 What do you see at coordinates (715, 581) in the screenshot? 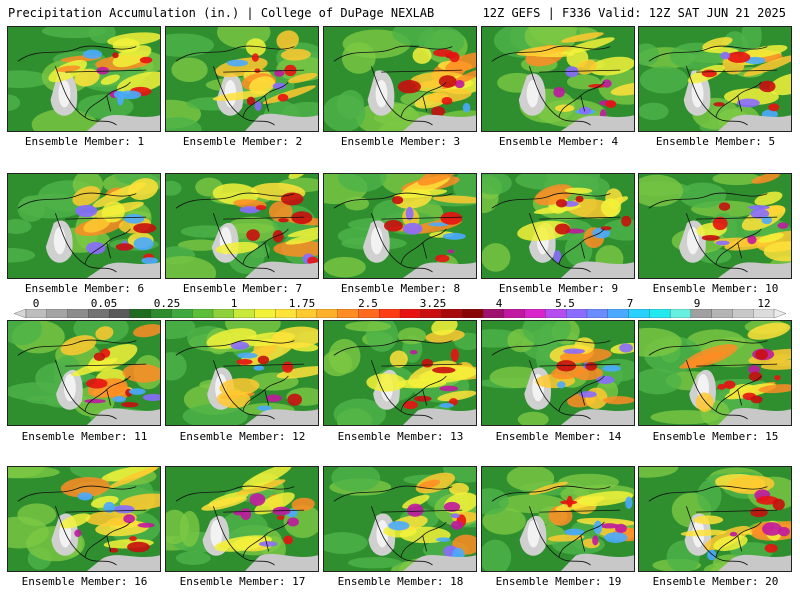
I see `ensemble-member-label: Ensemble Member: 20` at bounding box center [715, 581].